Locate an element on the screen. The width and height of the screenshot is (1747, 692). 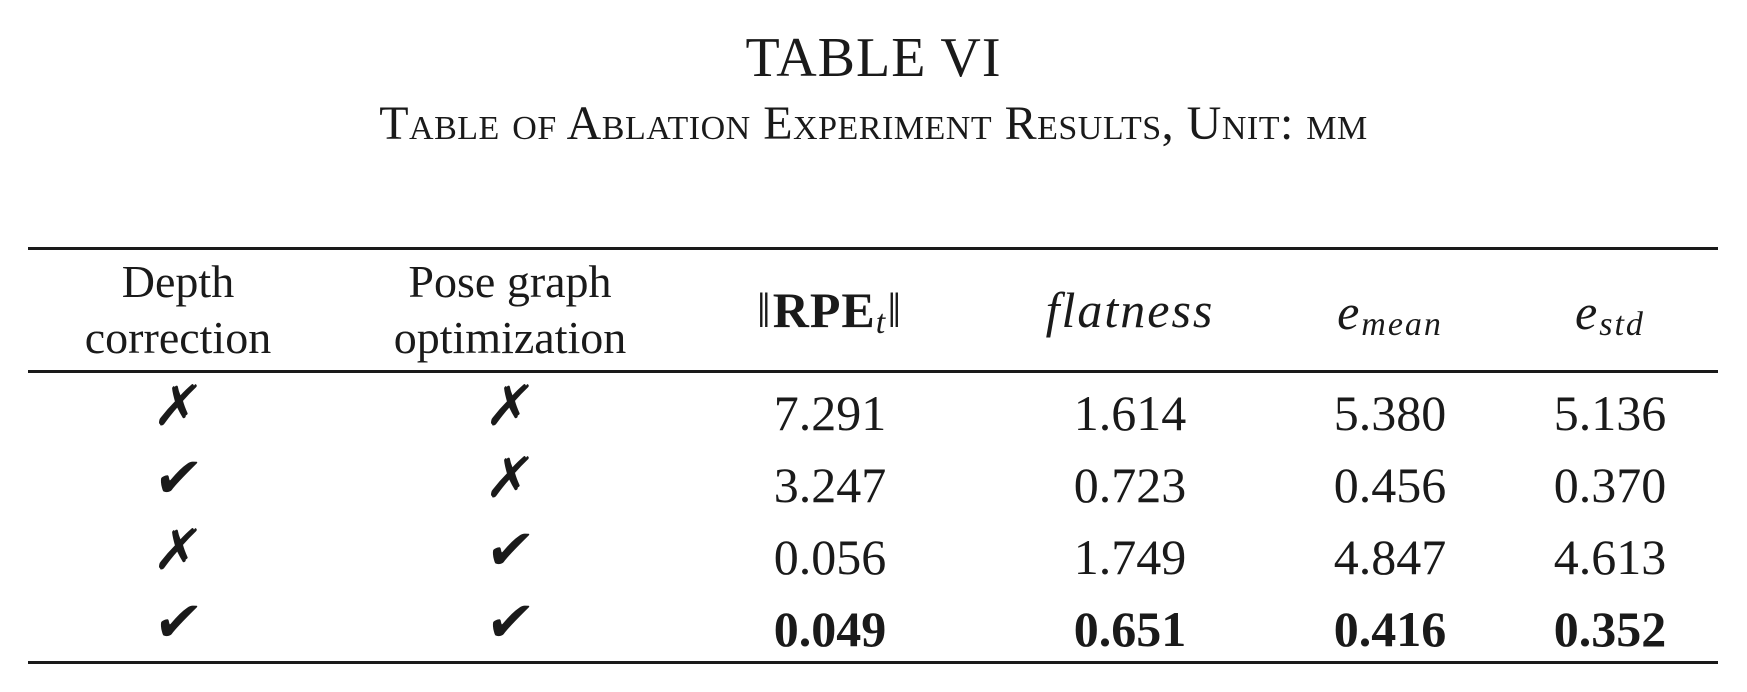
header-e-std-sub: std is located at coordinates (1622, 324).